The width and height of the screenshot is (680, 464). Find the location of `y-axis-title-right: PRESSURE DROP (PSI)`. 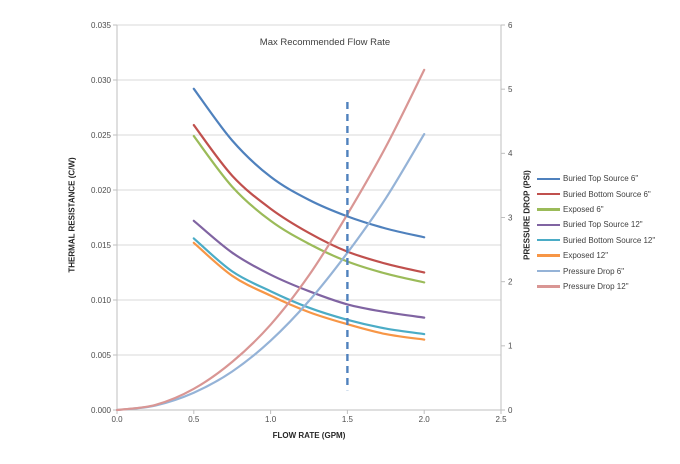

y-axis-title-right: PRESSURE DROP (PSI) is located at coordinates (527, 215).